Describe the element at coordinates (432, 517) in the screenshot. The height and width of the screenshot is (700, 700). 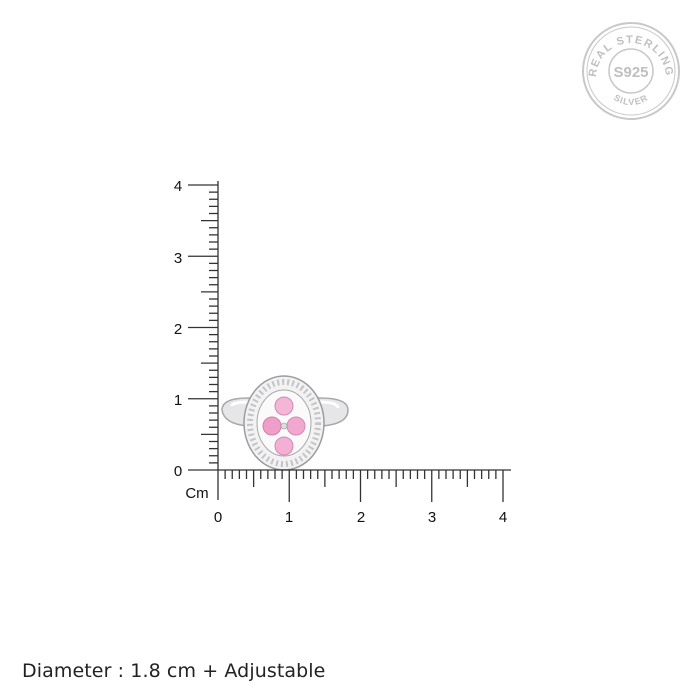
I see `x-label-3: 3` at that location.